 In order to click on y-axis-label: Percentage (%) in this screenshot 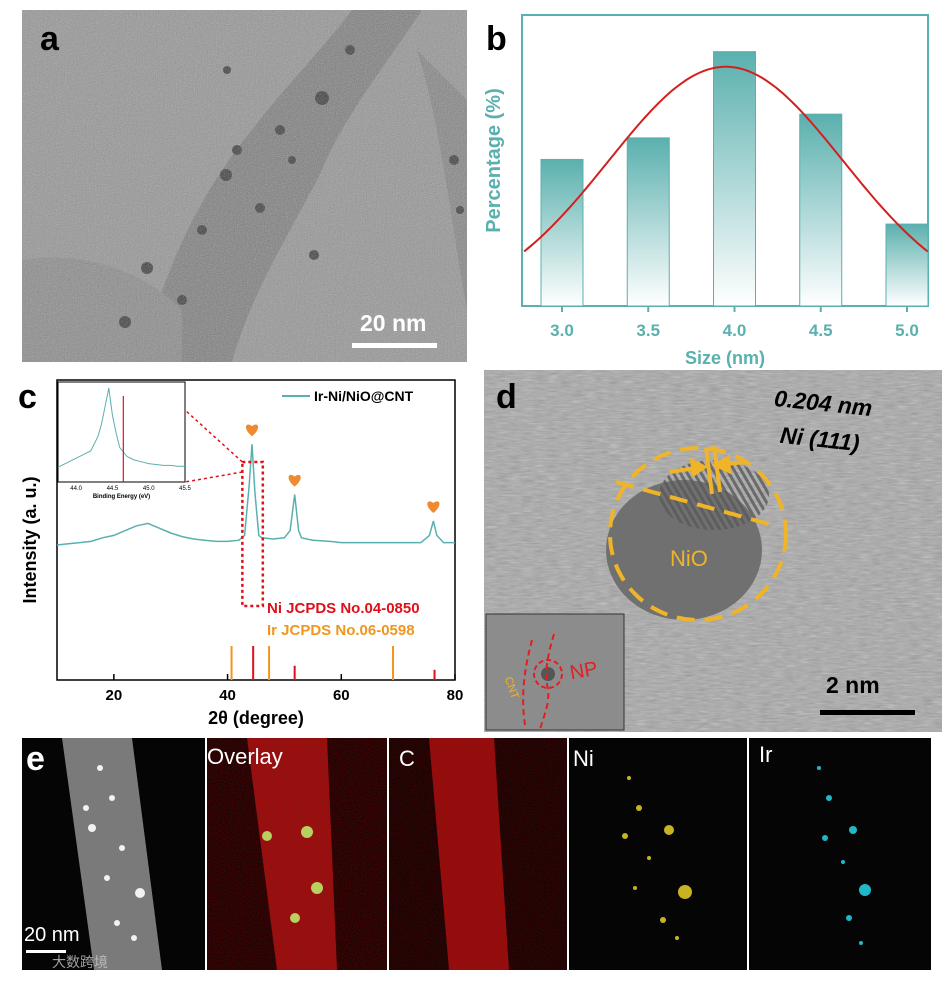, I will do `click(494, 160)`.